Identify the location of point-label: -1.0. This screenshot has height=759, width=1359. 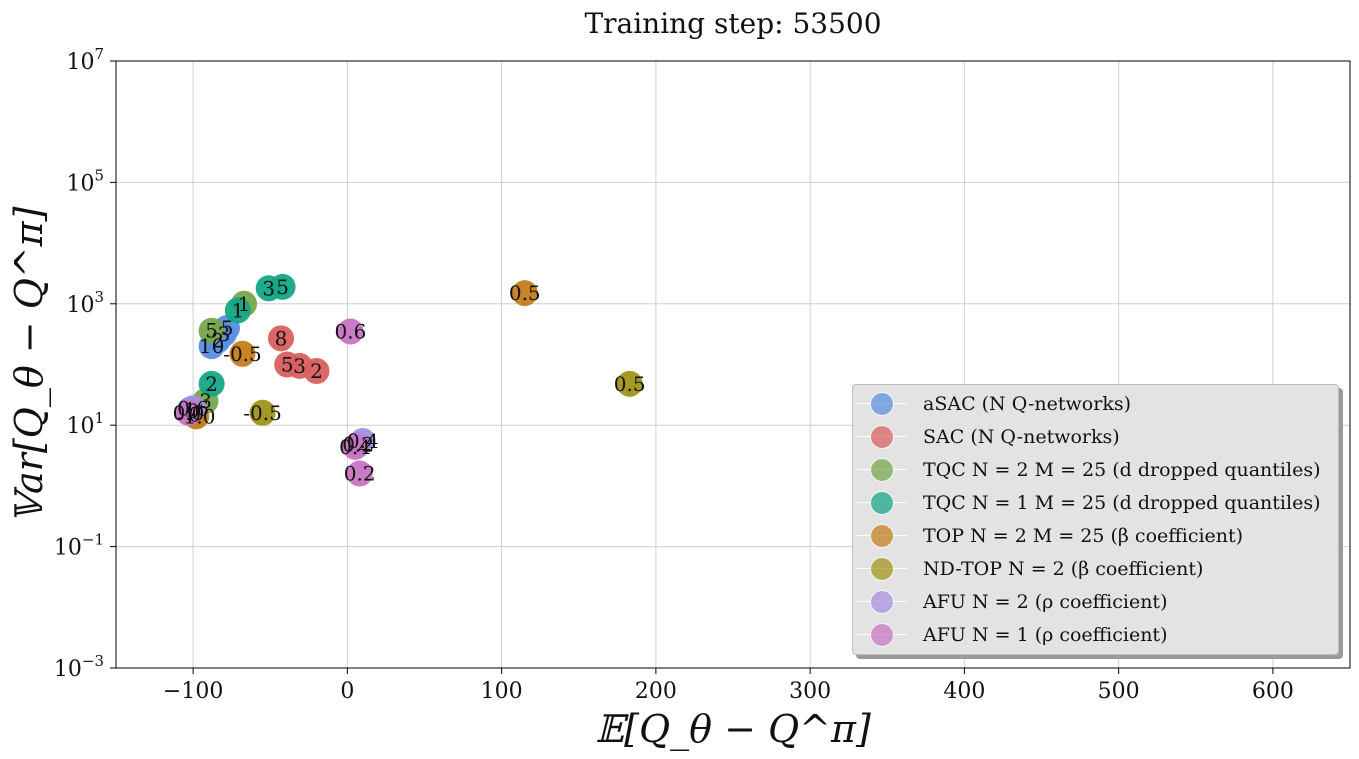
(196, 416).